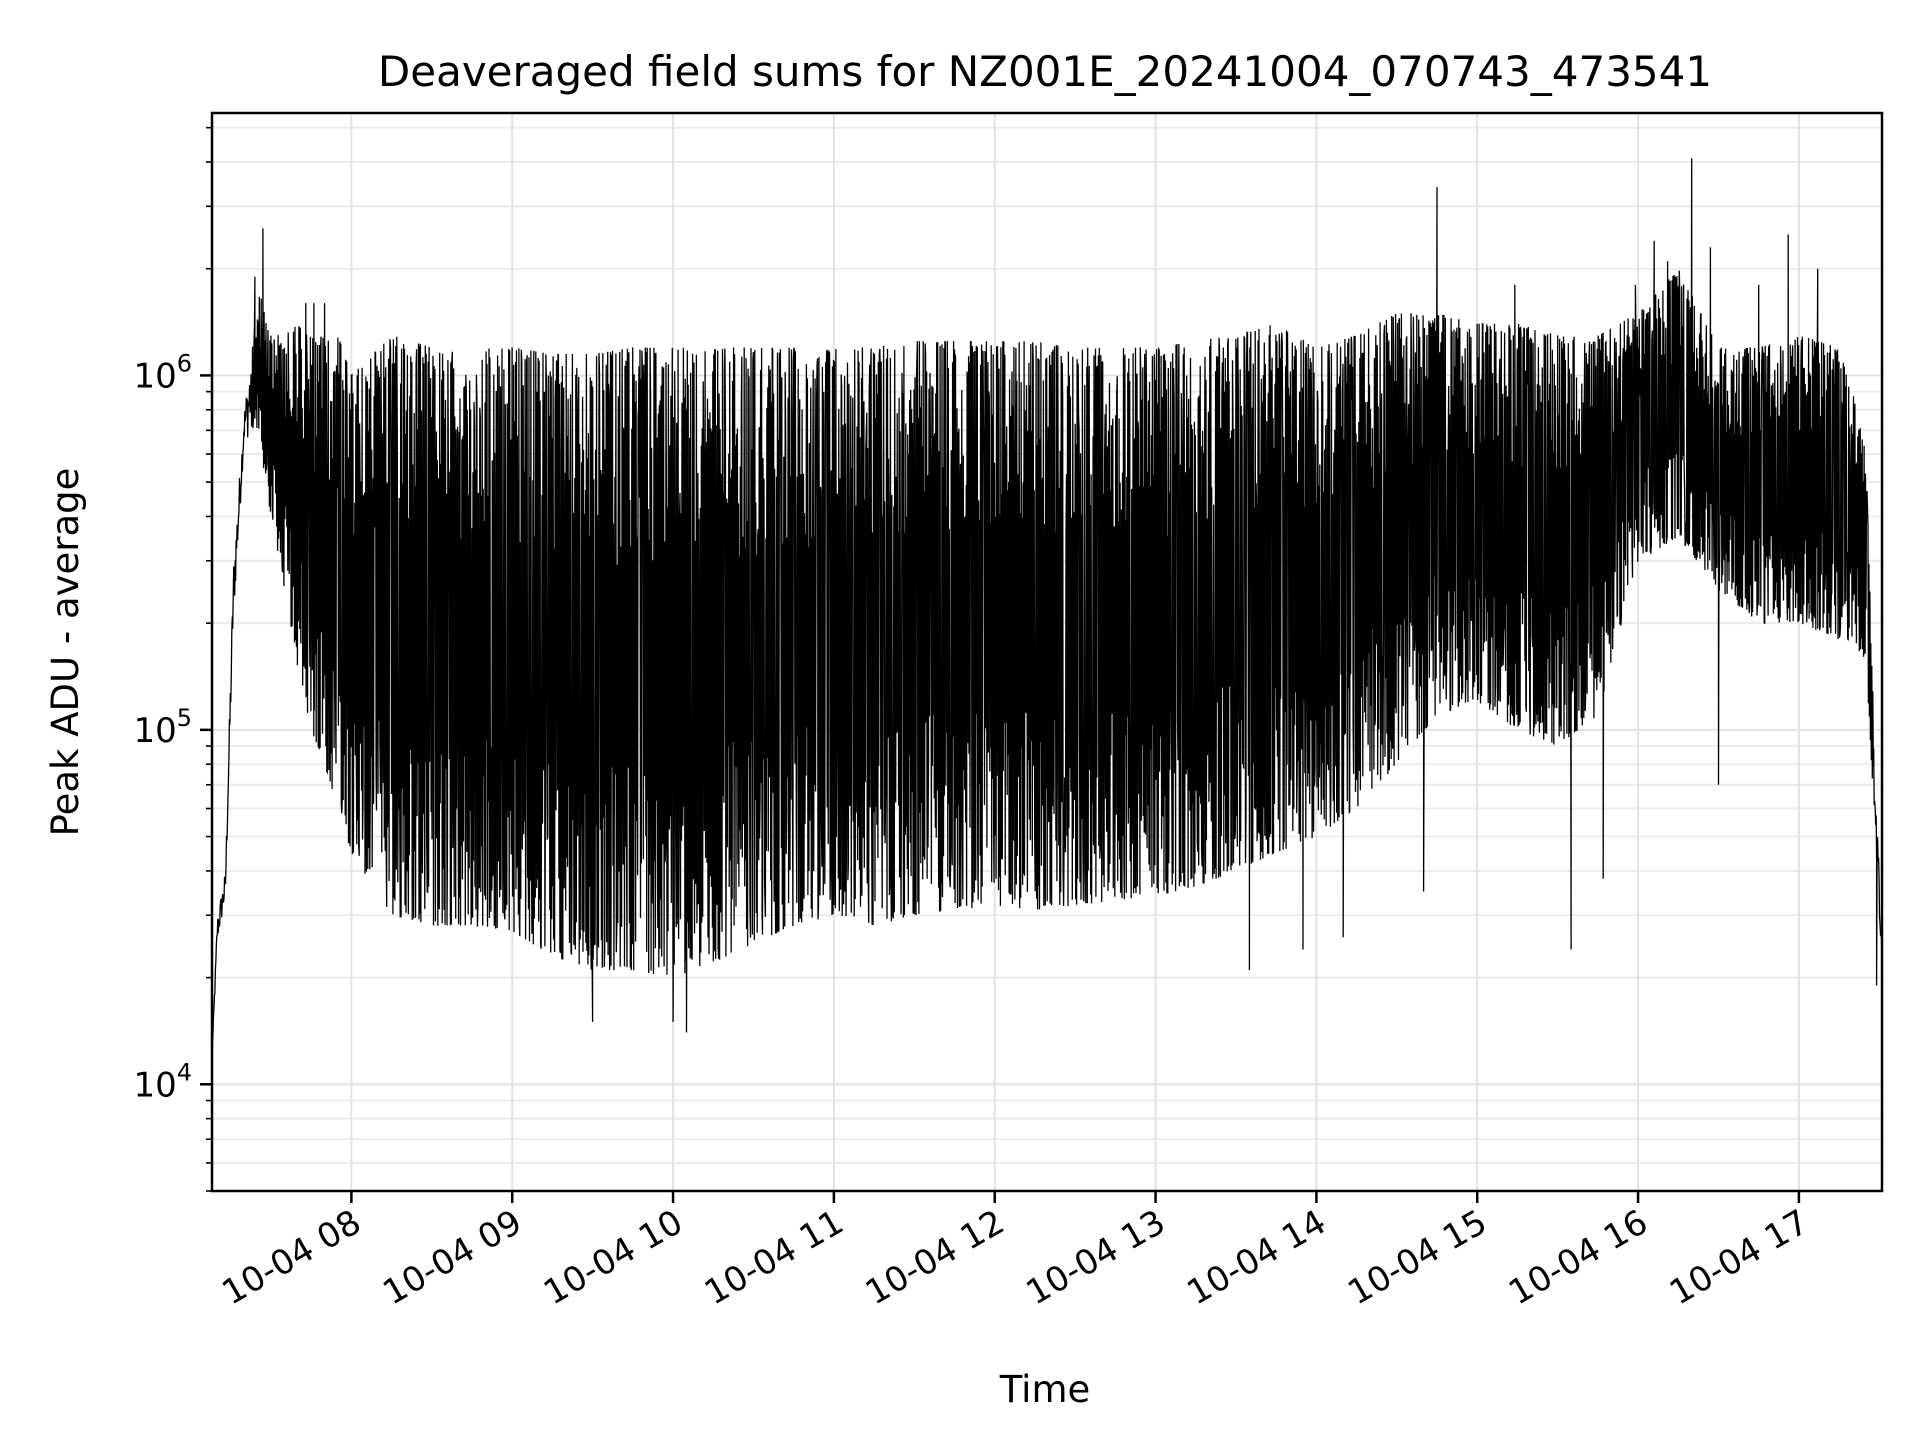  Describe the element at coordinates (184, 718) in the screenshot. I see `y-tick-exponent: 5` at that location.